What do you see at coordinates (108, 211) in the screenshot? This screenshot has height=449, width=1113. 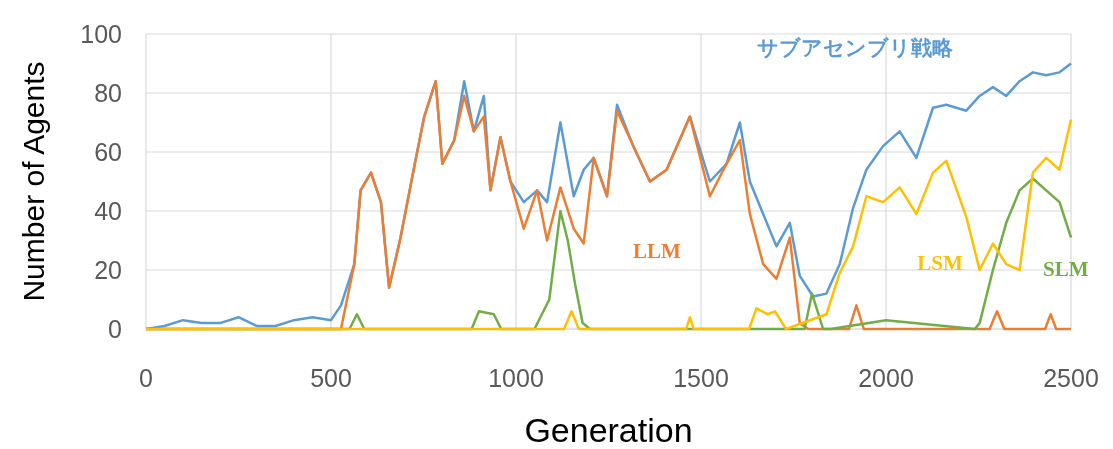 I see `y-tick-label: 40` at bounding box center [108, 211].